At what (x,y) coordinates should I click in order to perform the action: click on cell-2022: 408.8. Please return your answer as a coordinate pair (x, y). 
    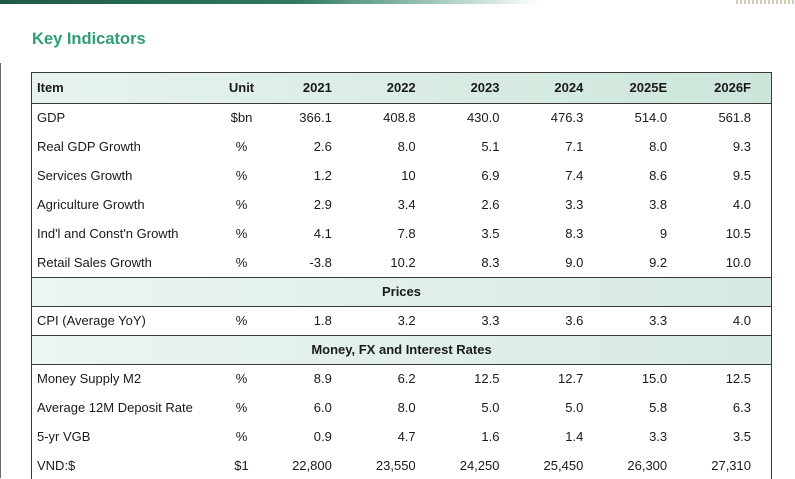
    Looking at the image, I should click on (399, 118).